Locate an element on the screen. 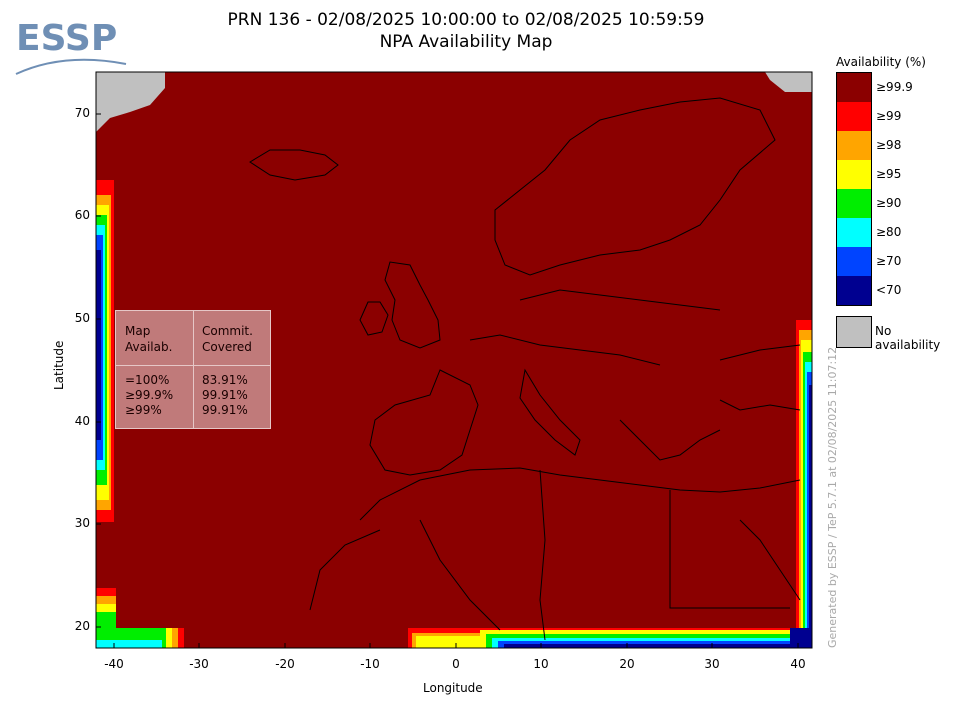 The image size is (960, 720). north-africa-coast is located at coordinates (580, 494).